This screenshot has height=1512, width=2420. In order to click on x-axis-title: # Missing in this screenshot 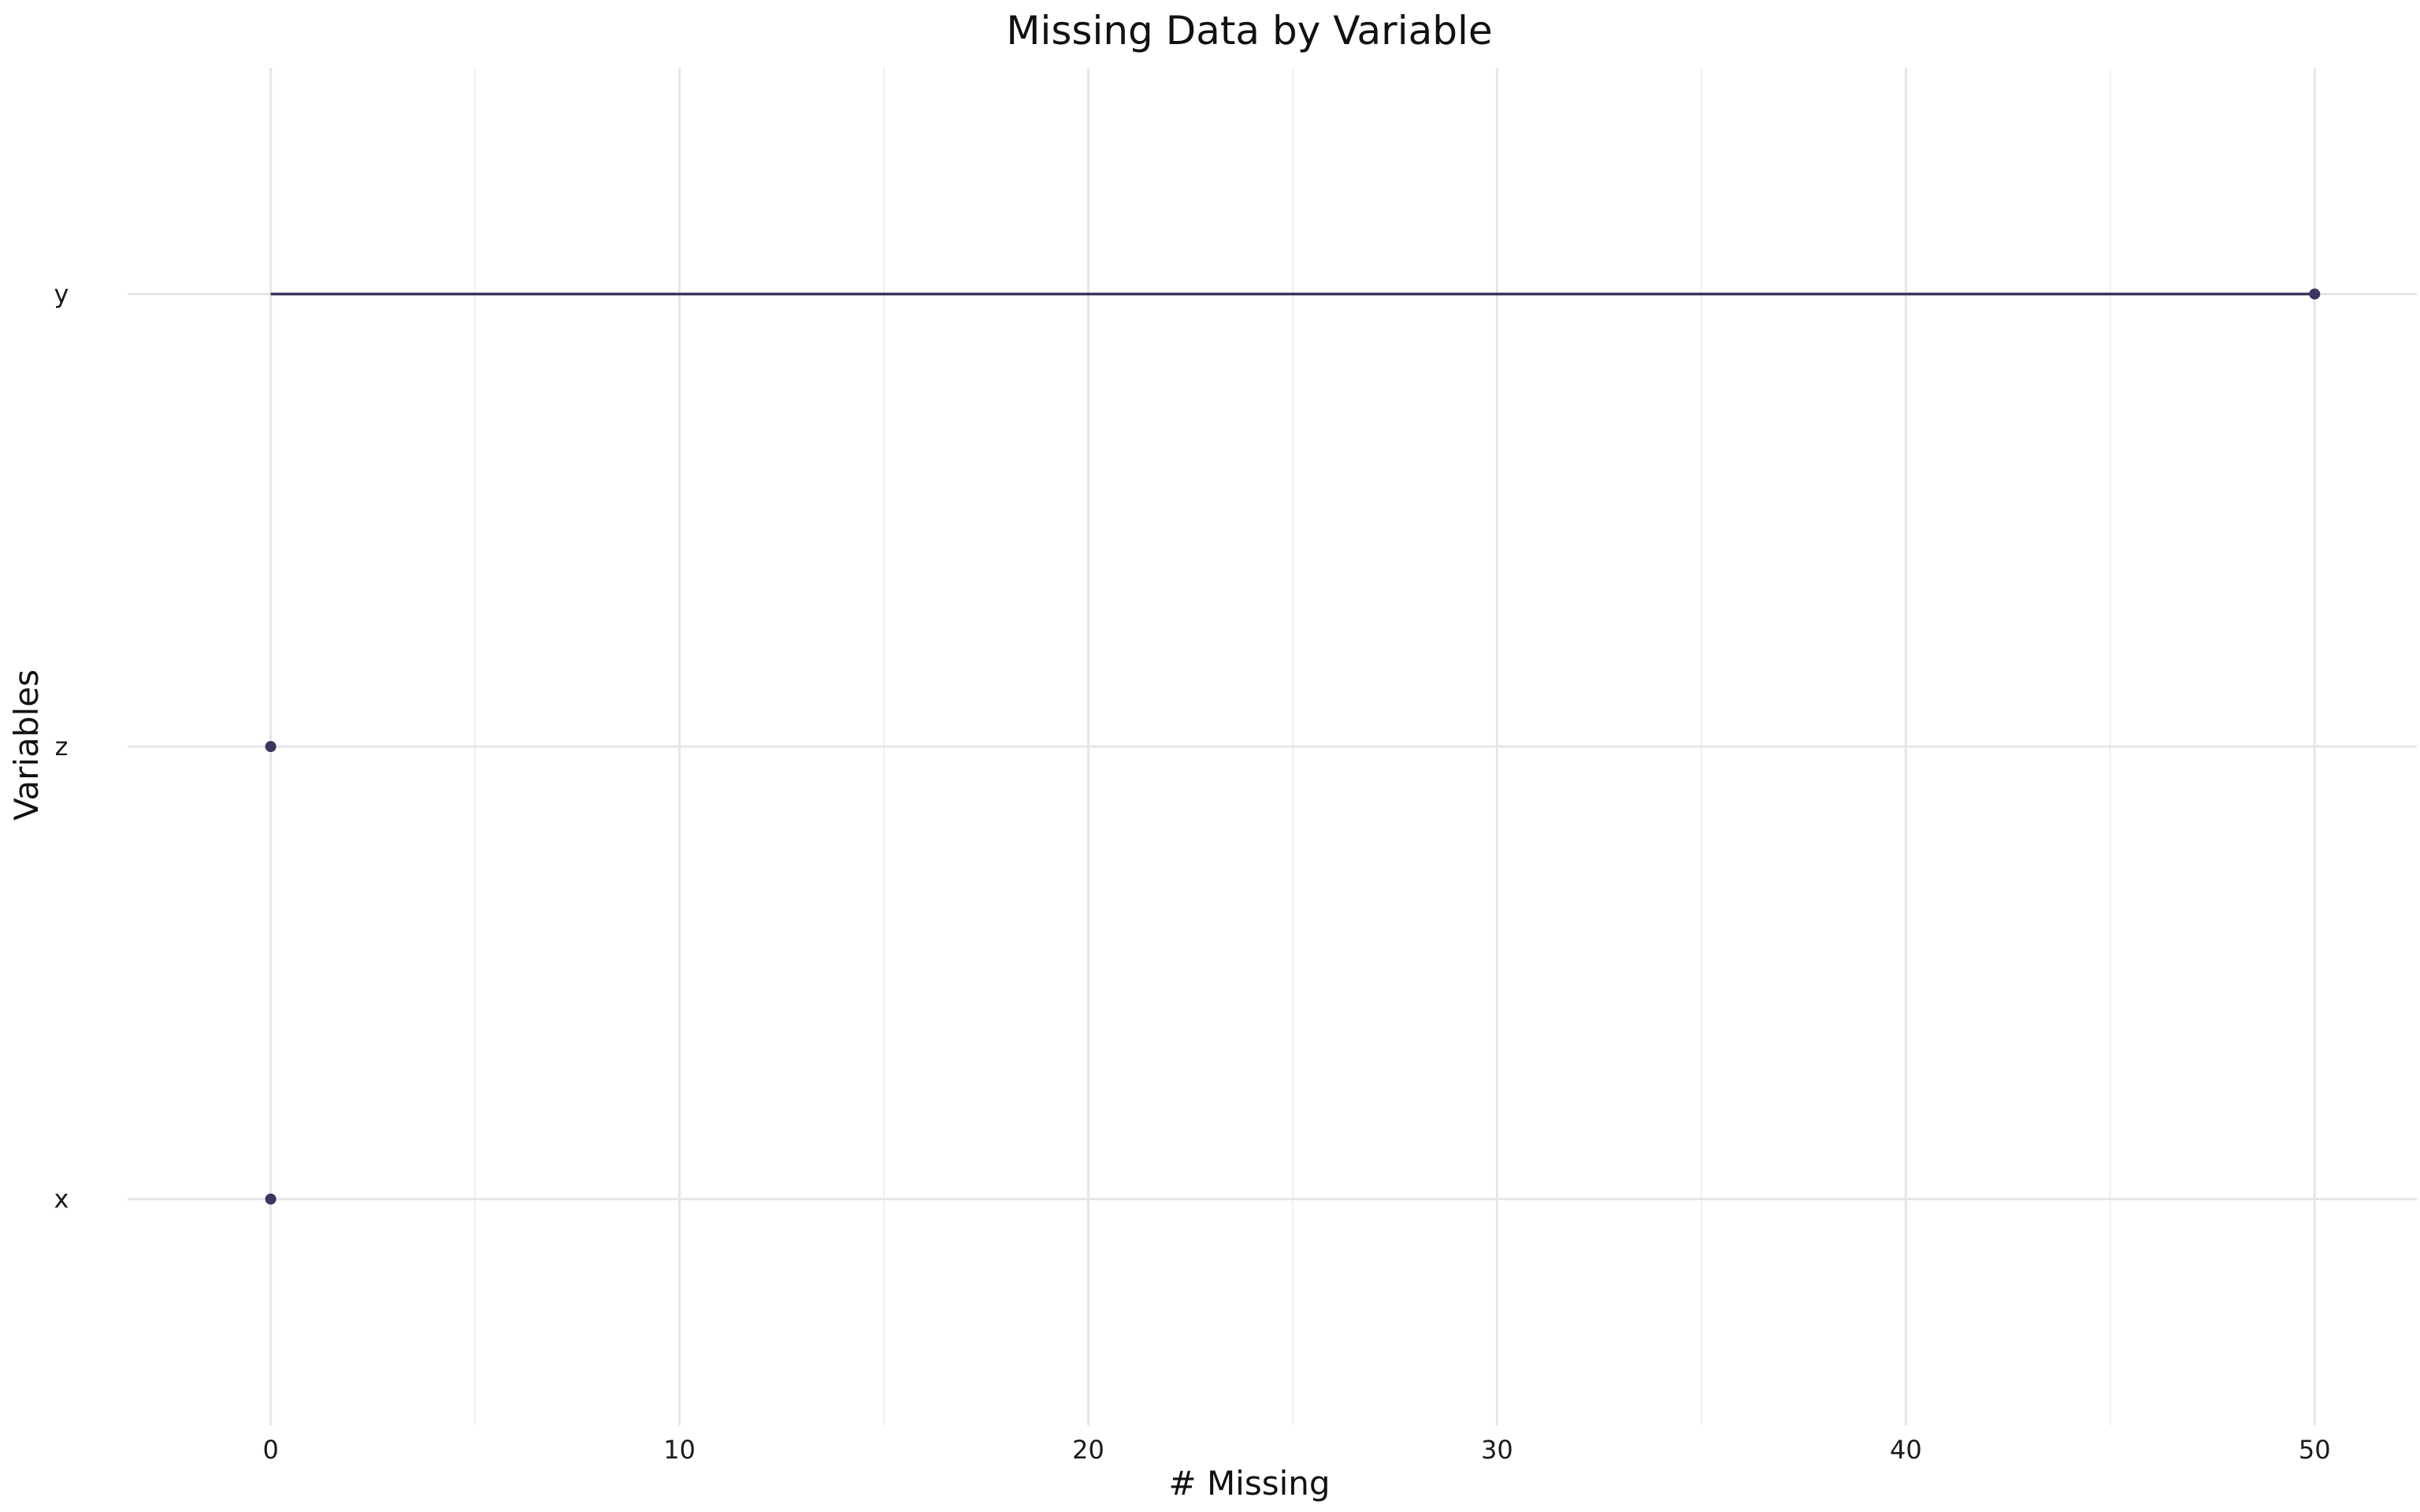, I will do `click(1249, 1483)`.